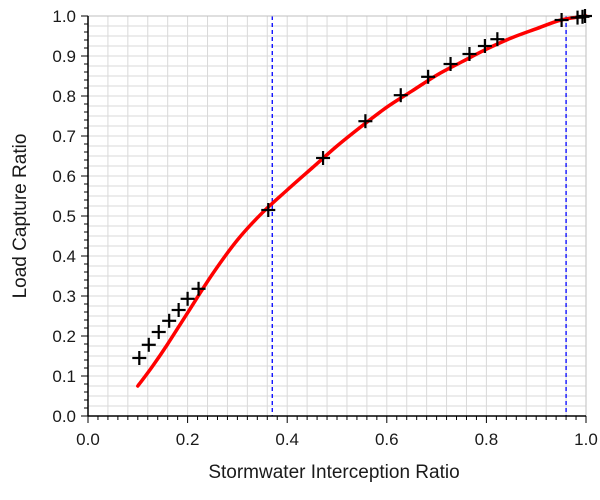  I want to click on y-tick-label: 0.5, so click(64, 216).